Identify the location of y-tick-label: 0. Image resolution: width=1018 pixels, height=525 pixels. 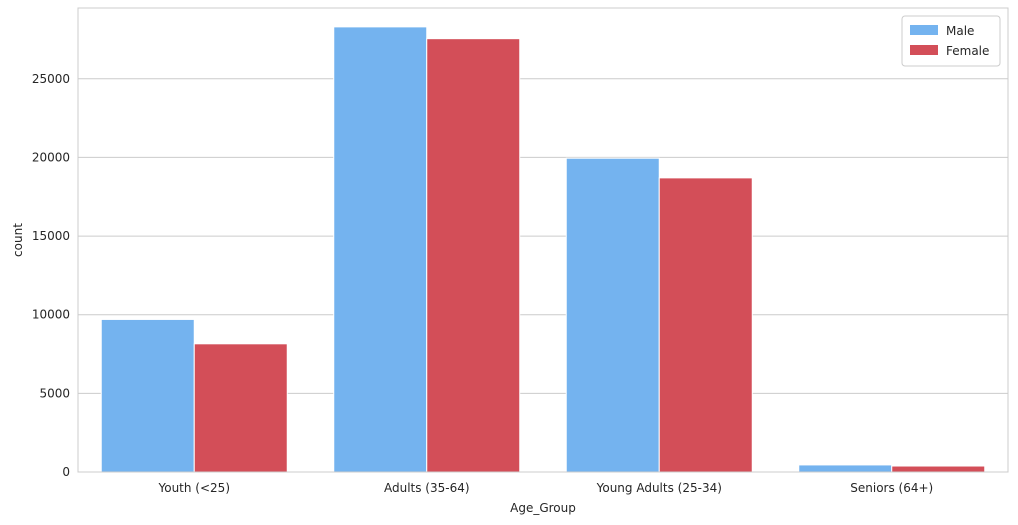
(66, 472).